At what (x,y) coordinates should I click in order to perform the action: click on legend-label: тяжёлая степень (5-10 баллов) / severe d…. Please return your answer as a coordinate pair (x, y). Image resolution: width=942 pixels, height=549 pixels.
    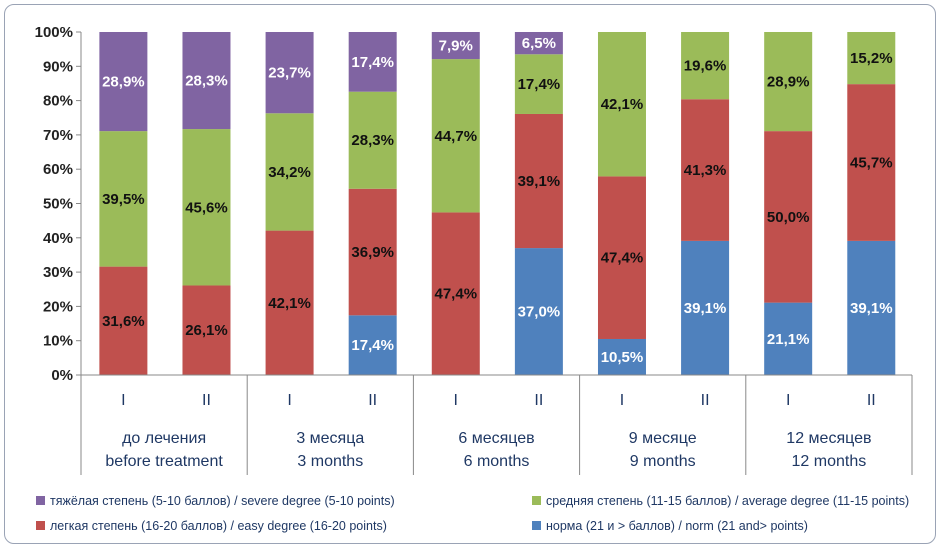
    Looking at the image, I should click on (222, 501).